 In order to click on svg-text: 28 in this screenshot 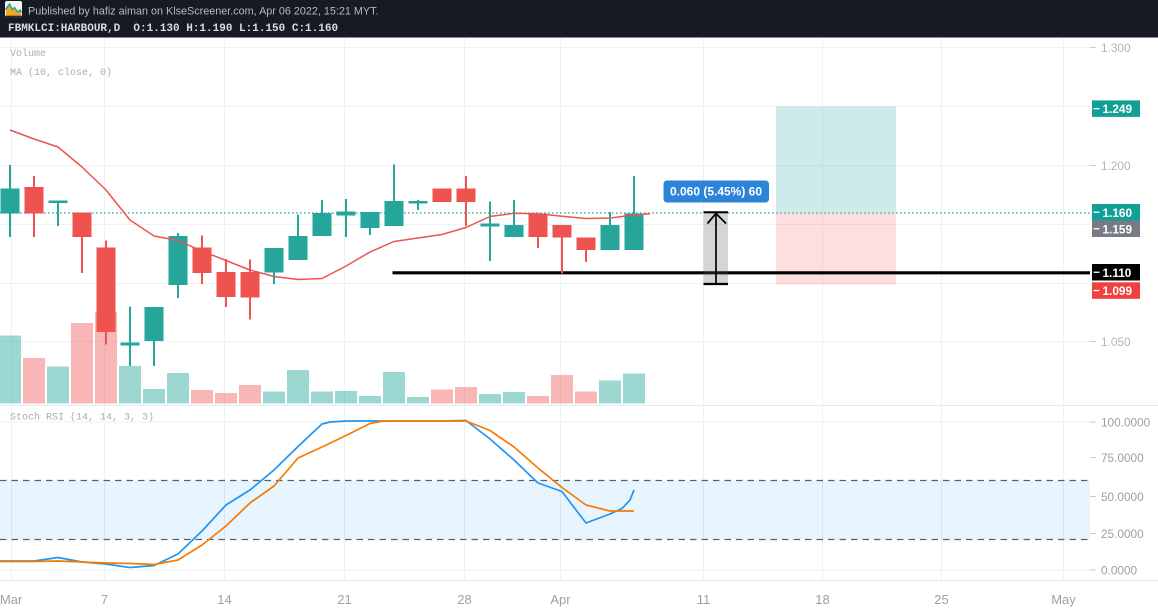, I will do `click(464, 599)`.